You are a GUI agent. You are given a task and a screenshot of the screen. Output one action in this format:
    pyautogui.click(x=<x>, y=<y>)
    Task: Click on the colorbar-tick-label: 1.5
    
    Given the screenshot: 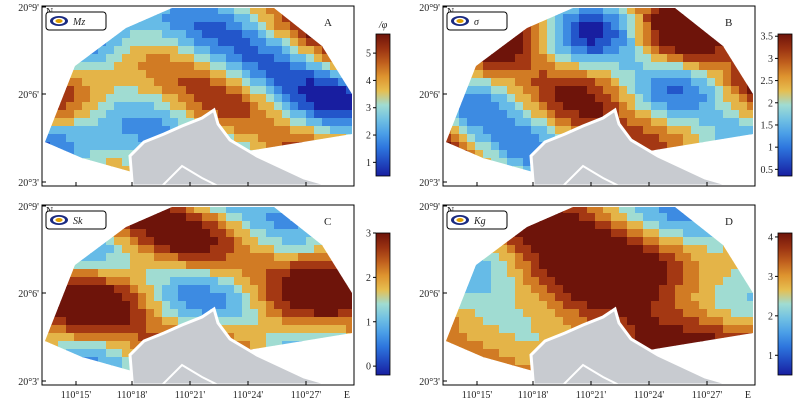 What is the action you would take?
    pyautogui.click(x=767, y=125)
    